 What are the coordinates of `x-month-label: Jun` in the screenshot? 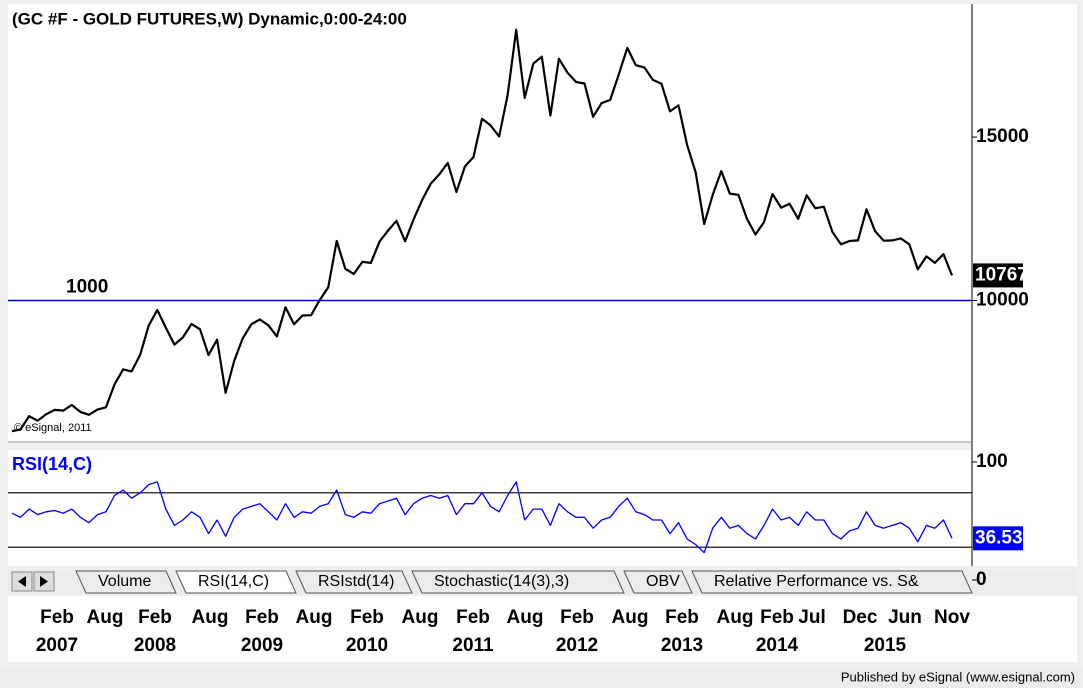 It's located at (905, 617).